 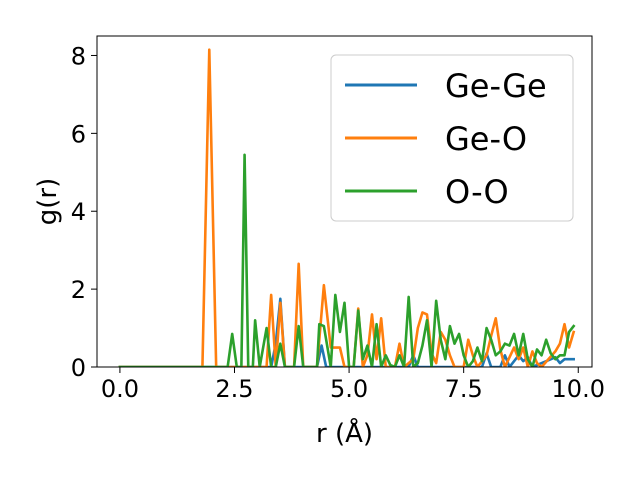 I want to click on y-tick-label: 0, so click(x=78, y=368).